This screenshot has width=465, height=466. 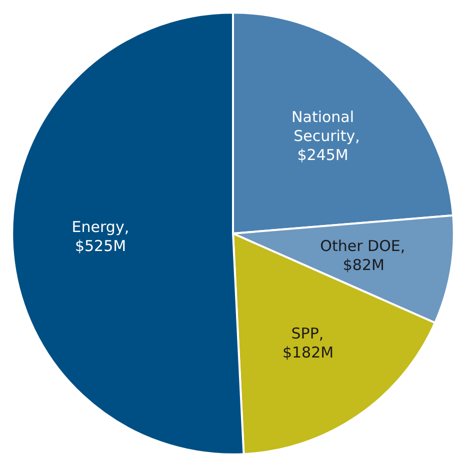 I want to click on slice-label: SPP, so click(x=305, y=333).